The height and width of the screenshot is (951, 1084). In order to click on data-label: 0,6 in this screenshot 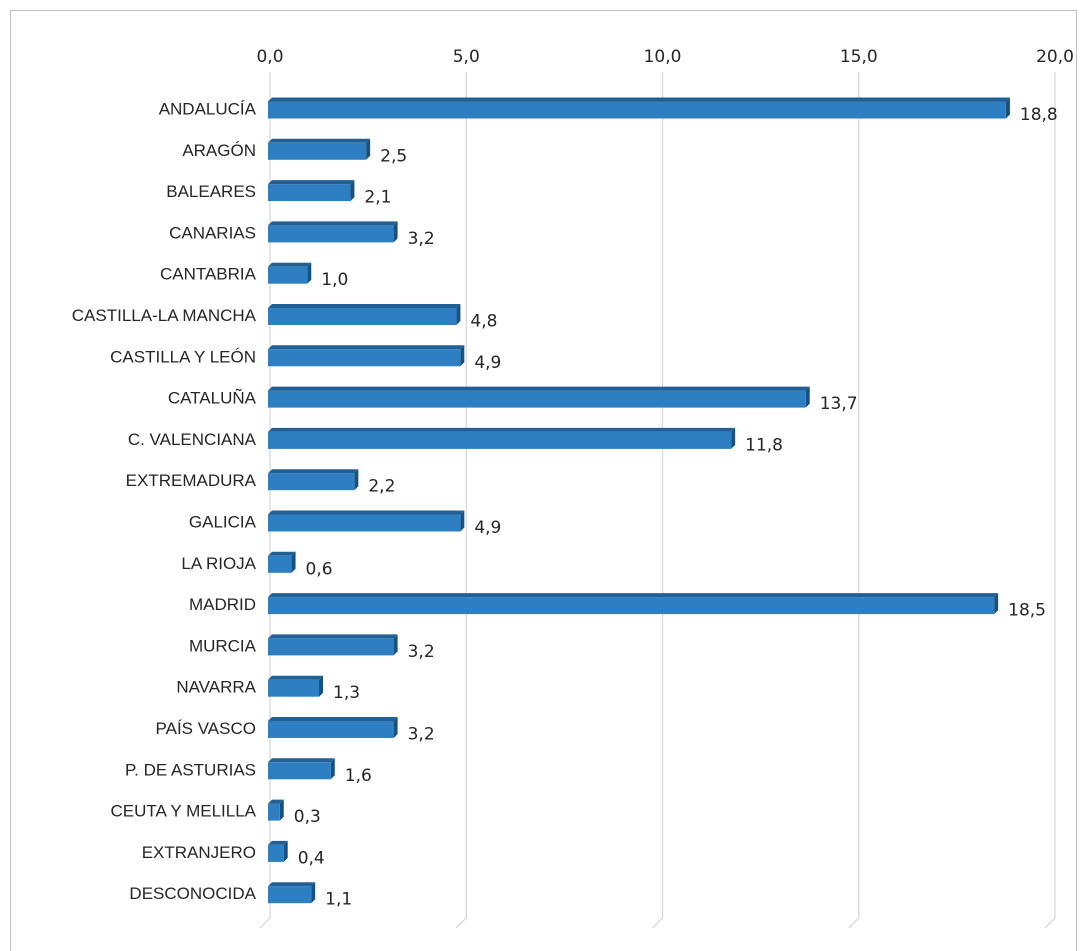, I will do `click(319, 569)`.